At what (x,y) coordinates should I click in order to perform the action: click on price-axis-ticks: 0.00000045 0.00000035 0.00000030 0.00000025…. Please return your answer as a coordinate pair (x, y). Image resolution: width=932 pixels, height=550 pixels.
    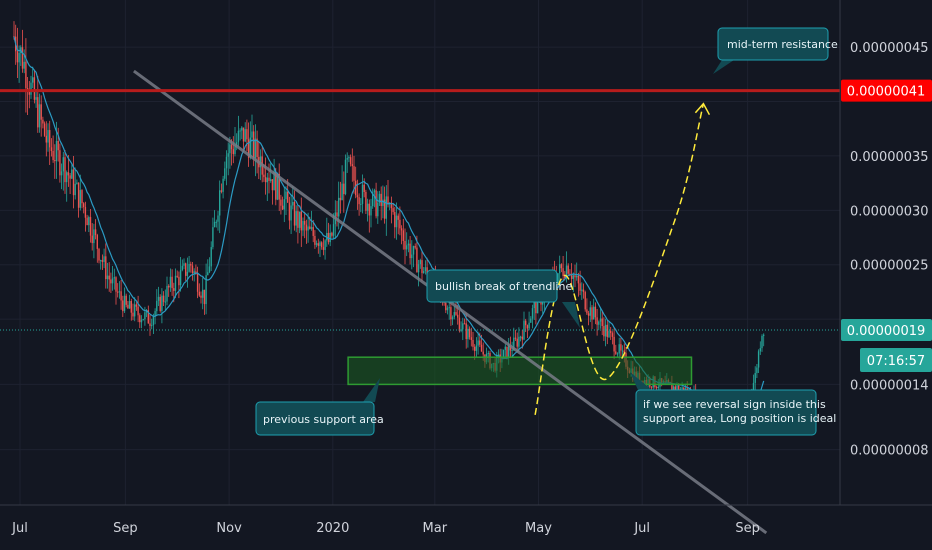
    Looking at the image, I should click on (889, 250).